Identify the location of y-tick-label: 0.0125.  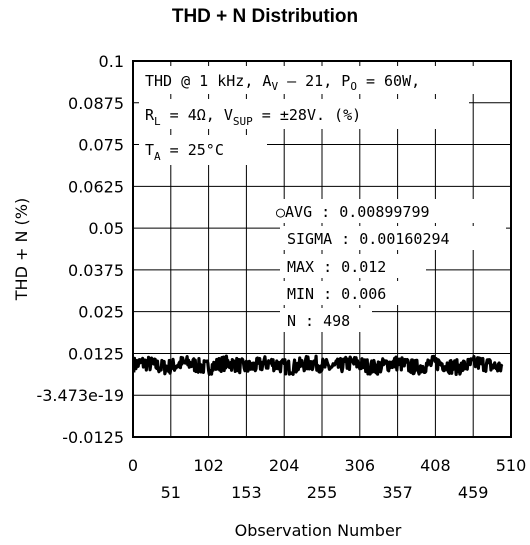
(96, 353).